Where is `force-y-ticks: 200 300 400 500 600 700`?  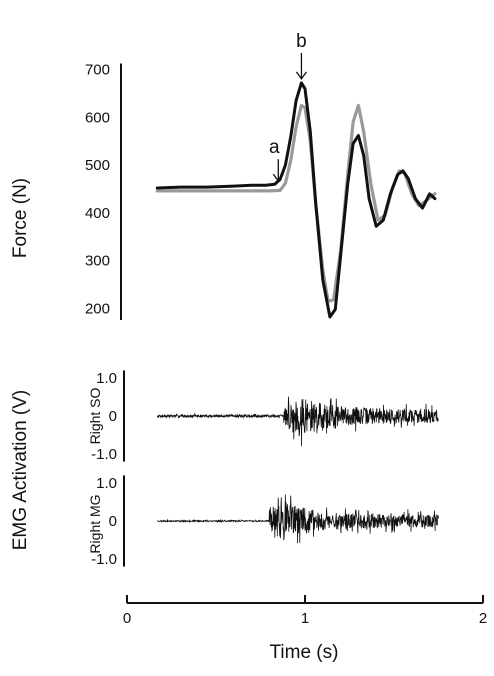 force-y-ticks: 200 300 400 500 600 700 is located at coordinates (97, 190).